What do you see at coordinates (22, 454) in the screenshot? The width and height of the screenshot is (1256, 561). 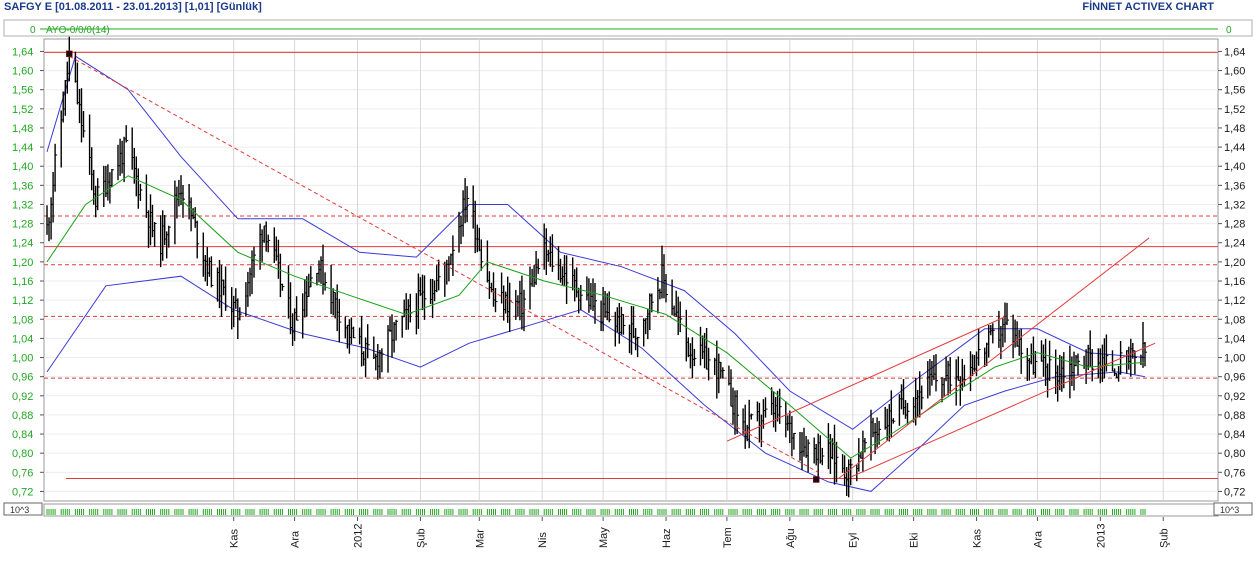 I see `y-tick-label-left: 0,80` at bounding box center [22, 454].